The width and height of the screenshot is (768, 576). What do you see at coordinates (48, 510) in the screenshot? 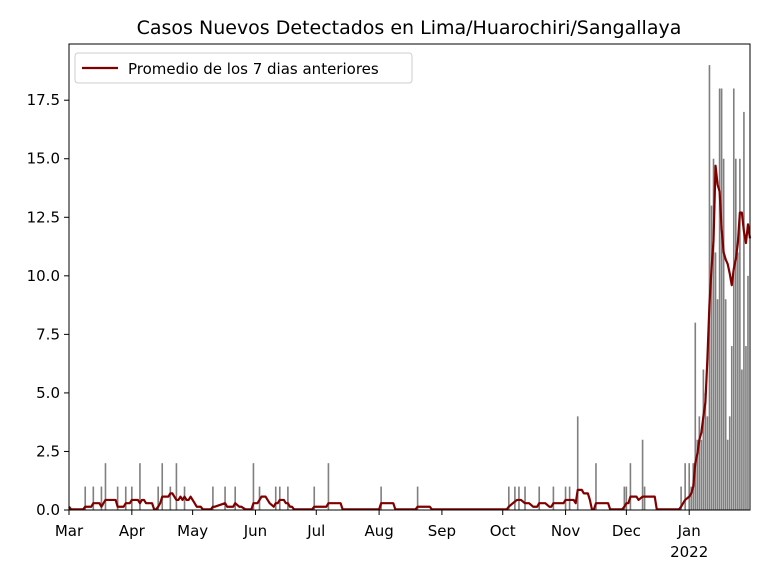
I see `y-tick-label: 0.0` at bounding box center [48, 510].